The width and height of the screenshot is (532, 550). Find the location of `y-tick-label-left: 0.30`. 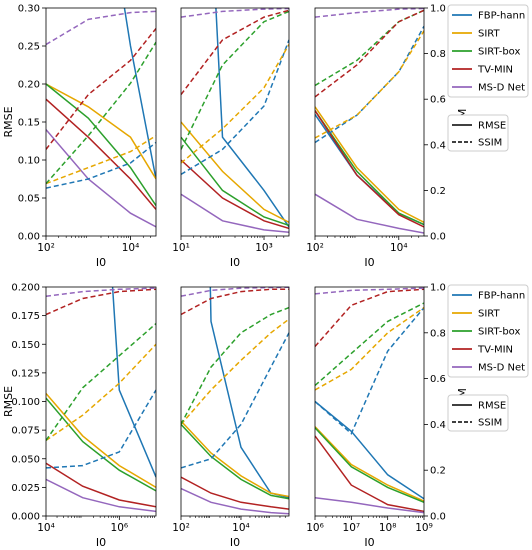

y-tick-label-left: 0.30 is located at coordinates (29, 9).